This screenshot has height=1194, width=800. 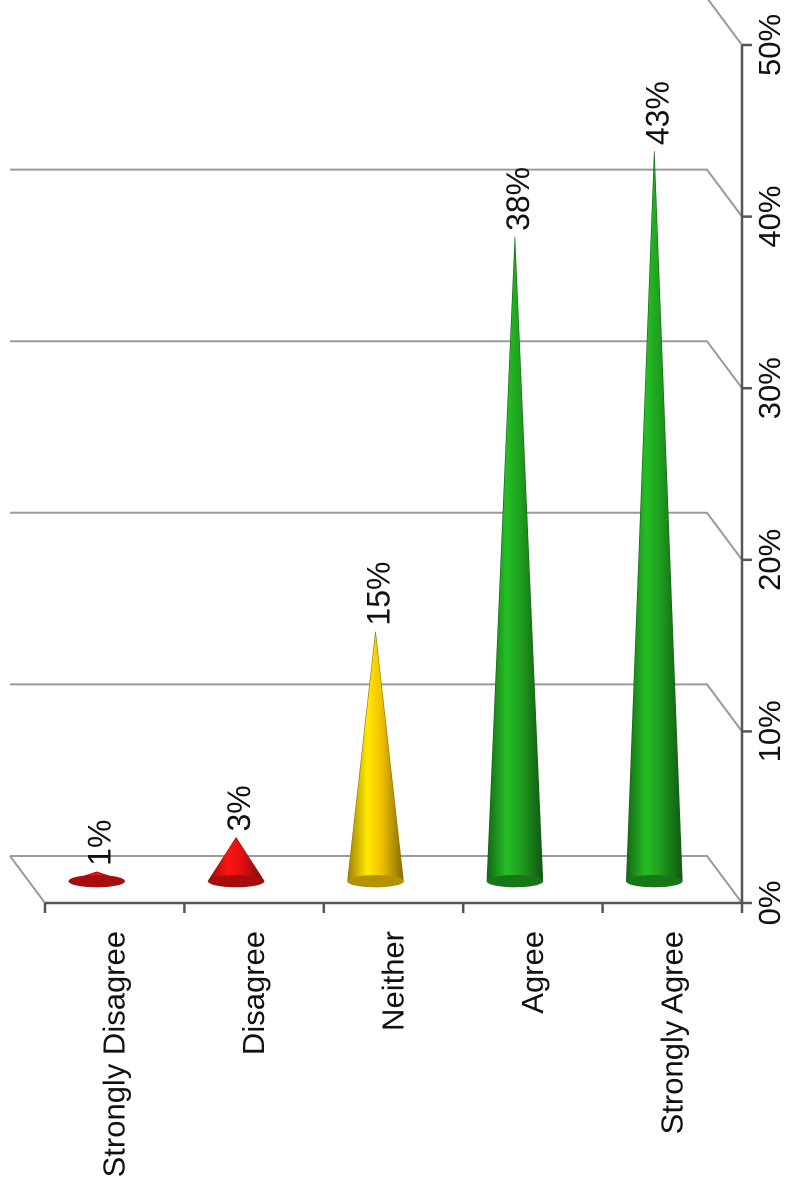 What do you see at coordinates (393, 981) in the screenshot?
I see `category-label: Neither` at bounding box center [393, 981].